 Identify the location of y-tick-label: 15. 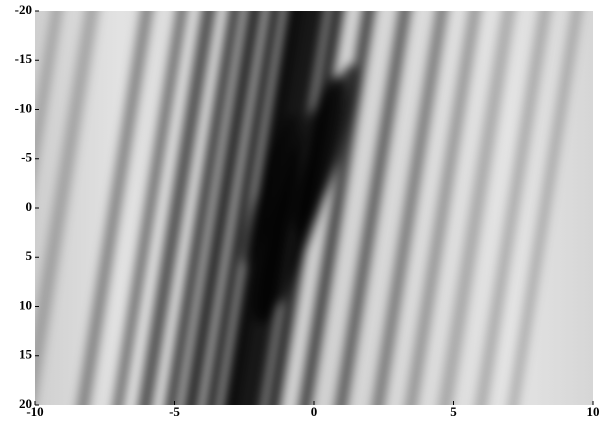
(26, 354).